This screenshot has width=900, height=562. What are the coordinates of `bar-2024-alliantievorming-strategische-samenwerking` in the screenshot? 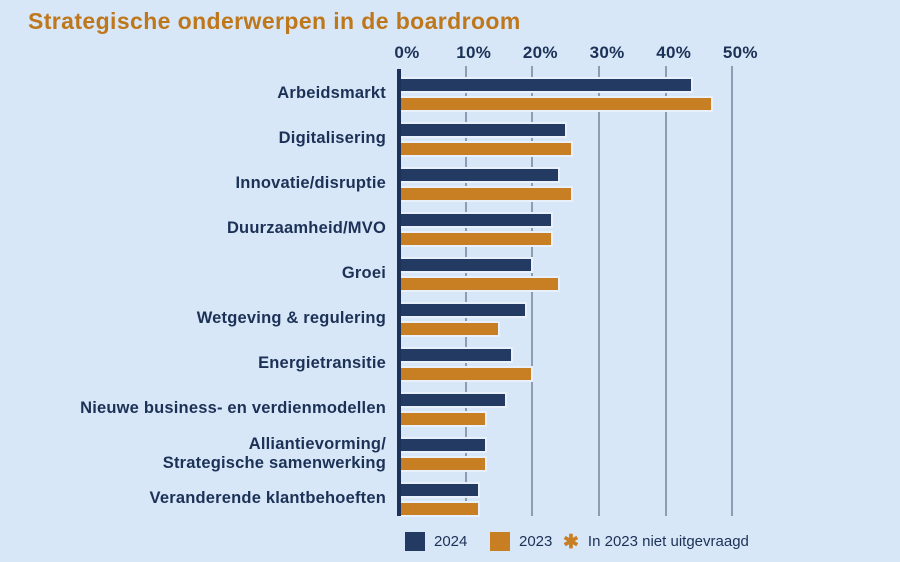 It's located at (443, 445).